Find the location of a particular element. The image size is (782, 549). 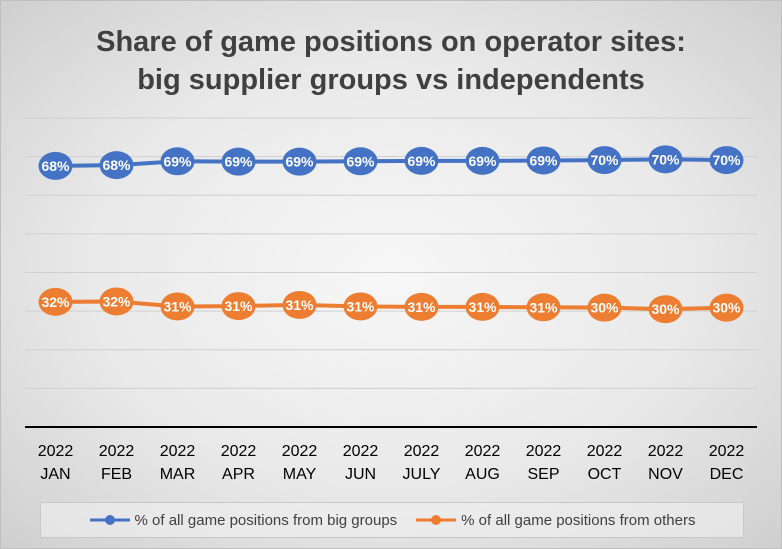

x-tick-label: 2022 JUN is located at coordinates (361, 463).